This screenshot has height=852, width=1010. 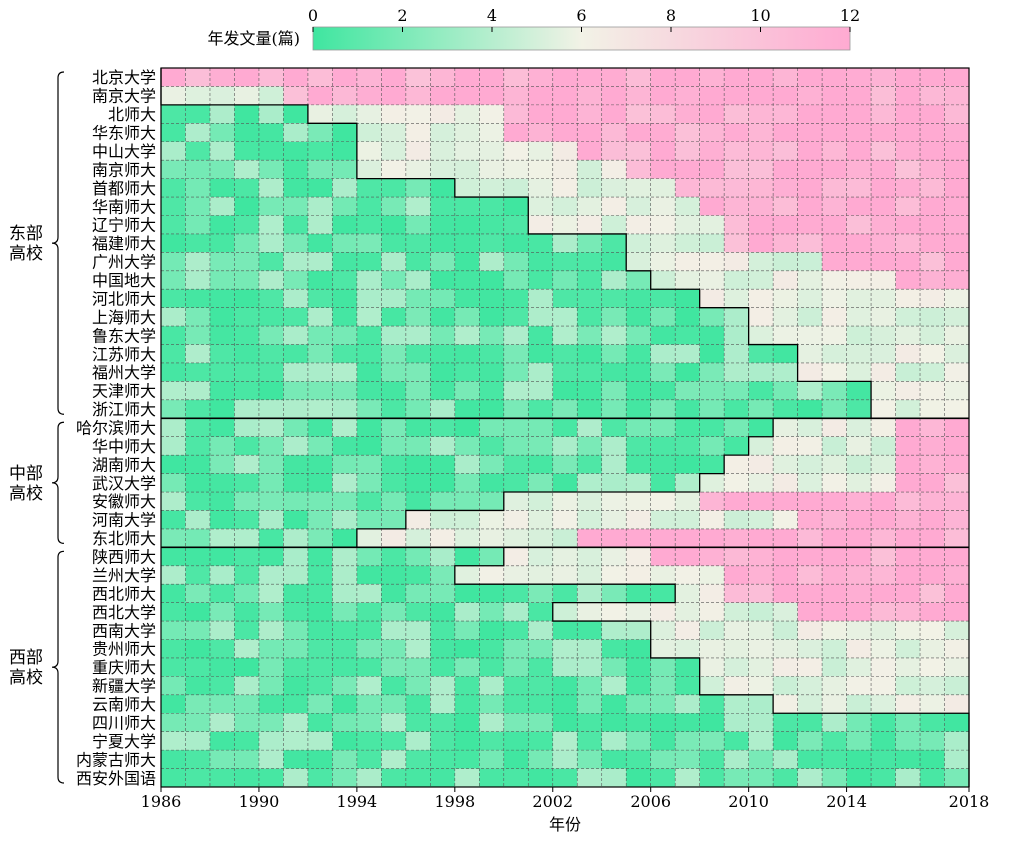 I want to click on colorbar-tick-label: 4, so click(x=492, y=15).